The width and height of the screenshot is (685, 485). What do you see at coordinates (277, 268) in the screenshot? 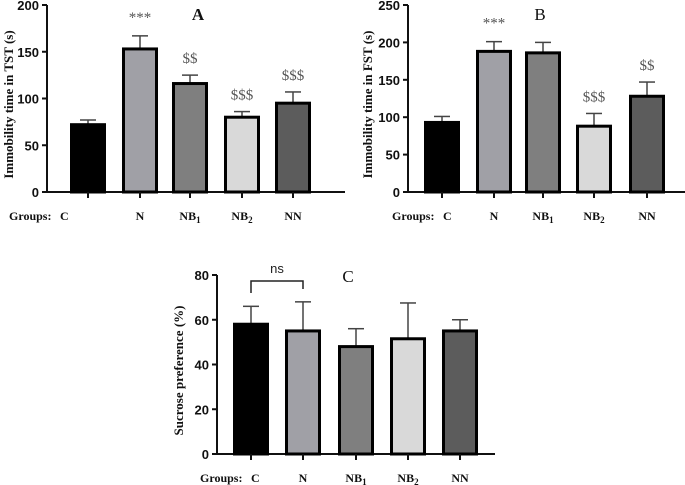
I see `bracket-label: ns` at bounding box center [277, 268].